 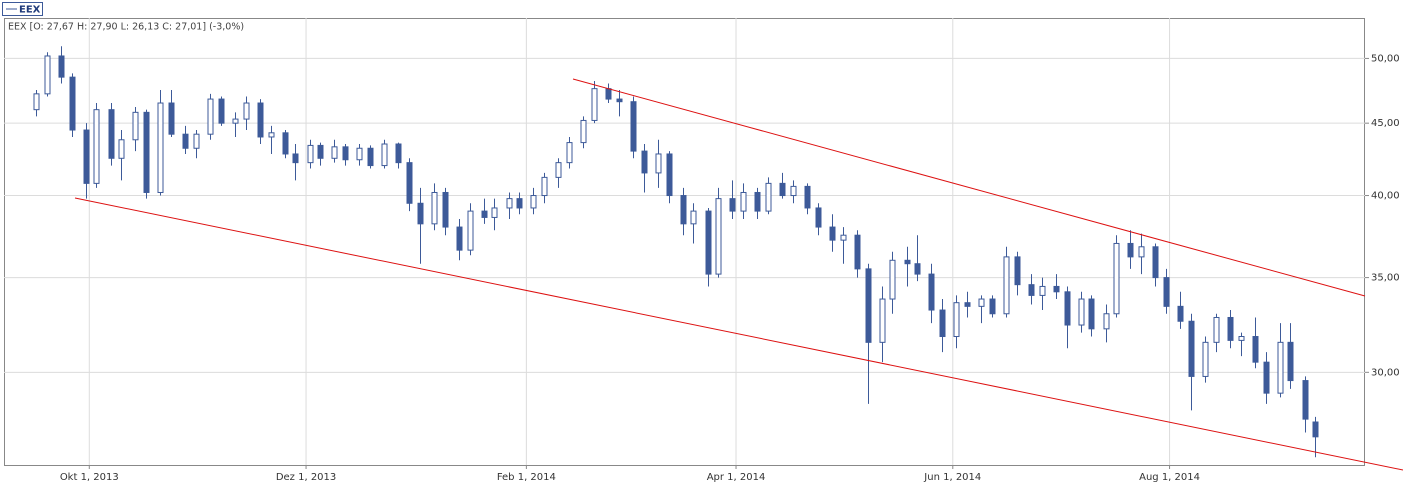 I want to click on x-tick-label: Feb 1, 2014, so click(x=526, y=477).